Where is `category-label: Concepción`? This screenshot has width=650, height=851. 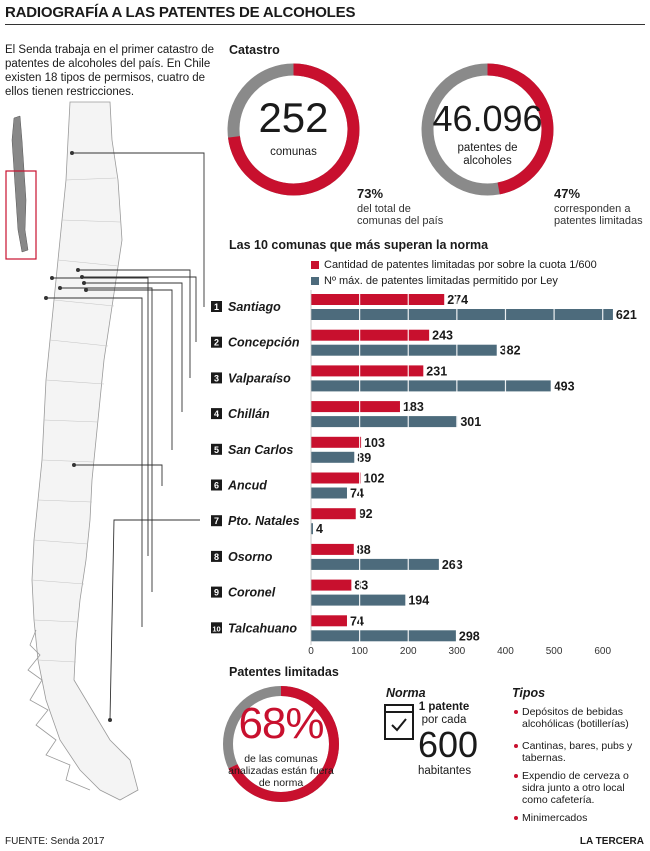
category-label: Concepción is located at coordinates (264, 343).